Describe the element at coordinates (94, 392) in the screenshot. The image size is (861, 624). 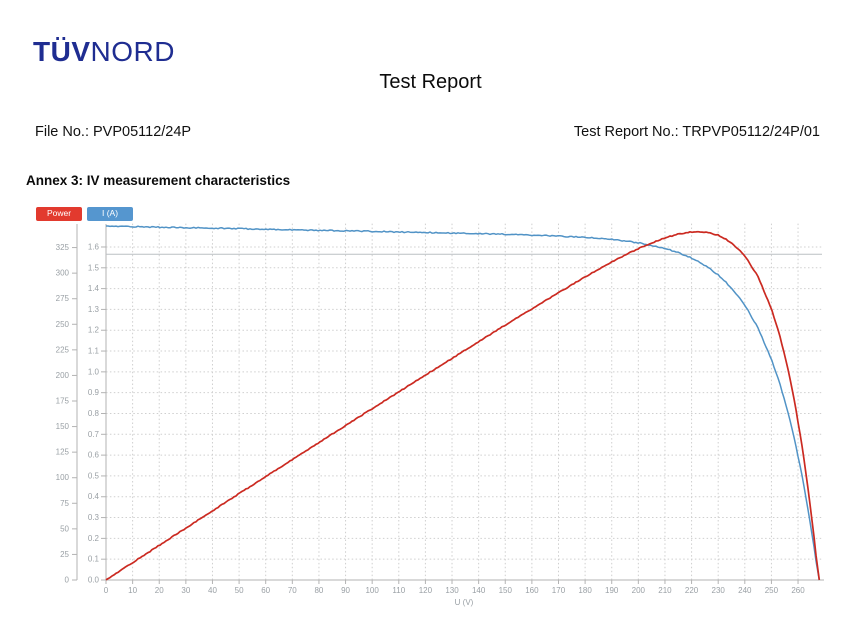
I see `svg-text: 0.9` at that location.